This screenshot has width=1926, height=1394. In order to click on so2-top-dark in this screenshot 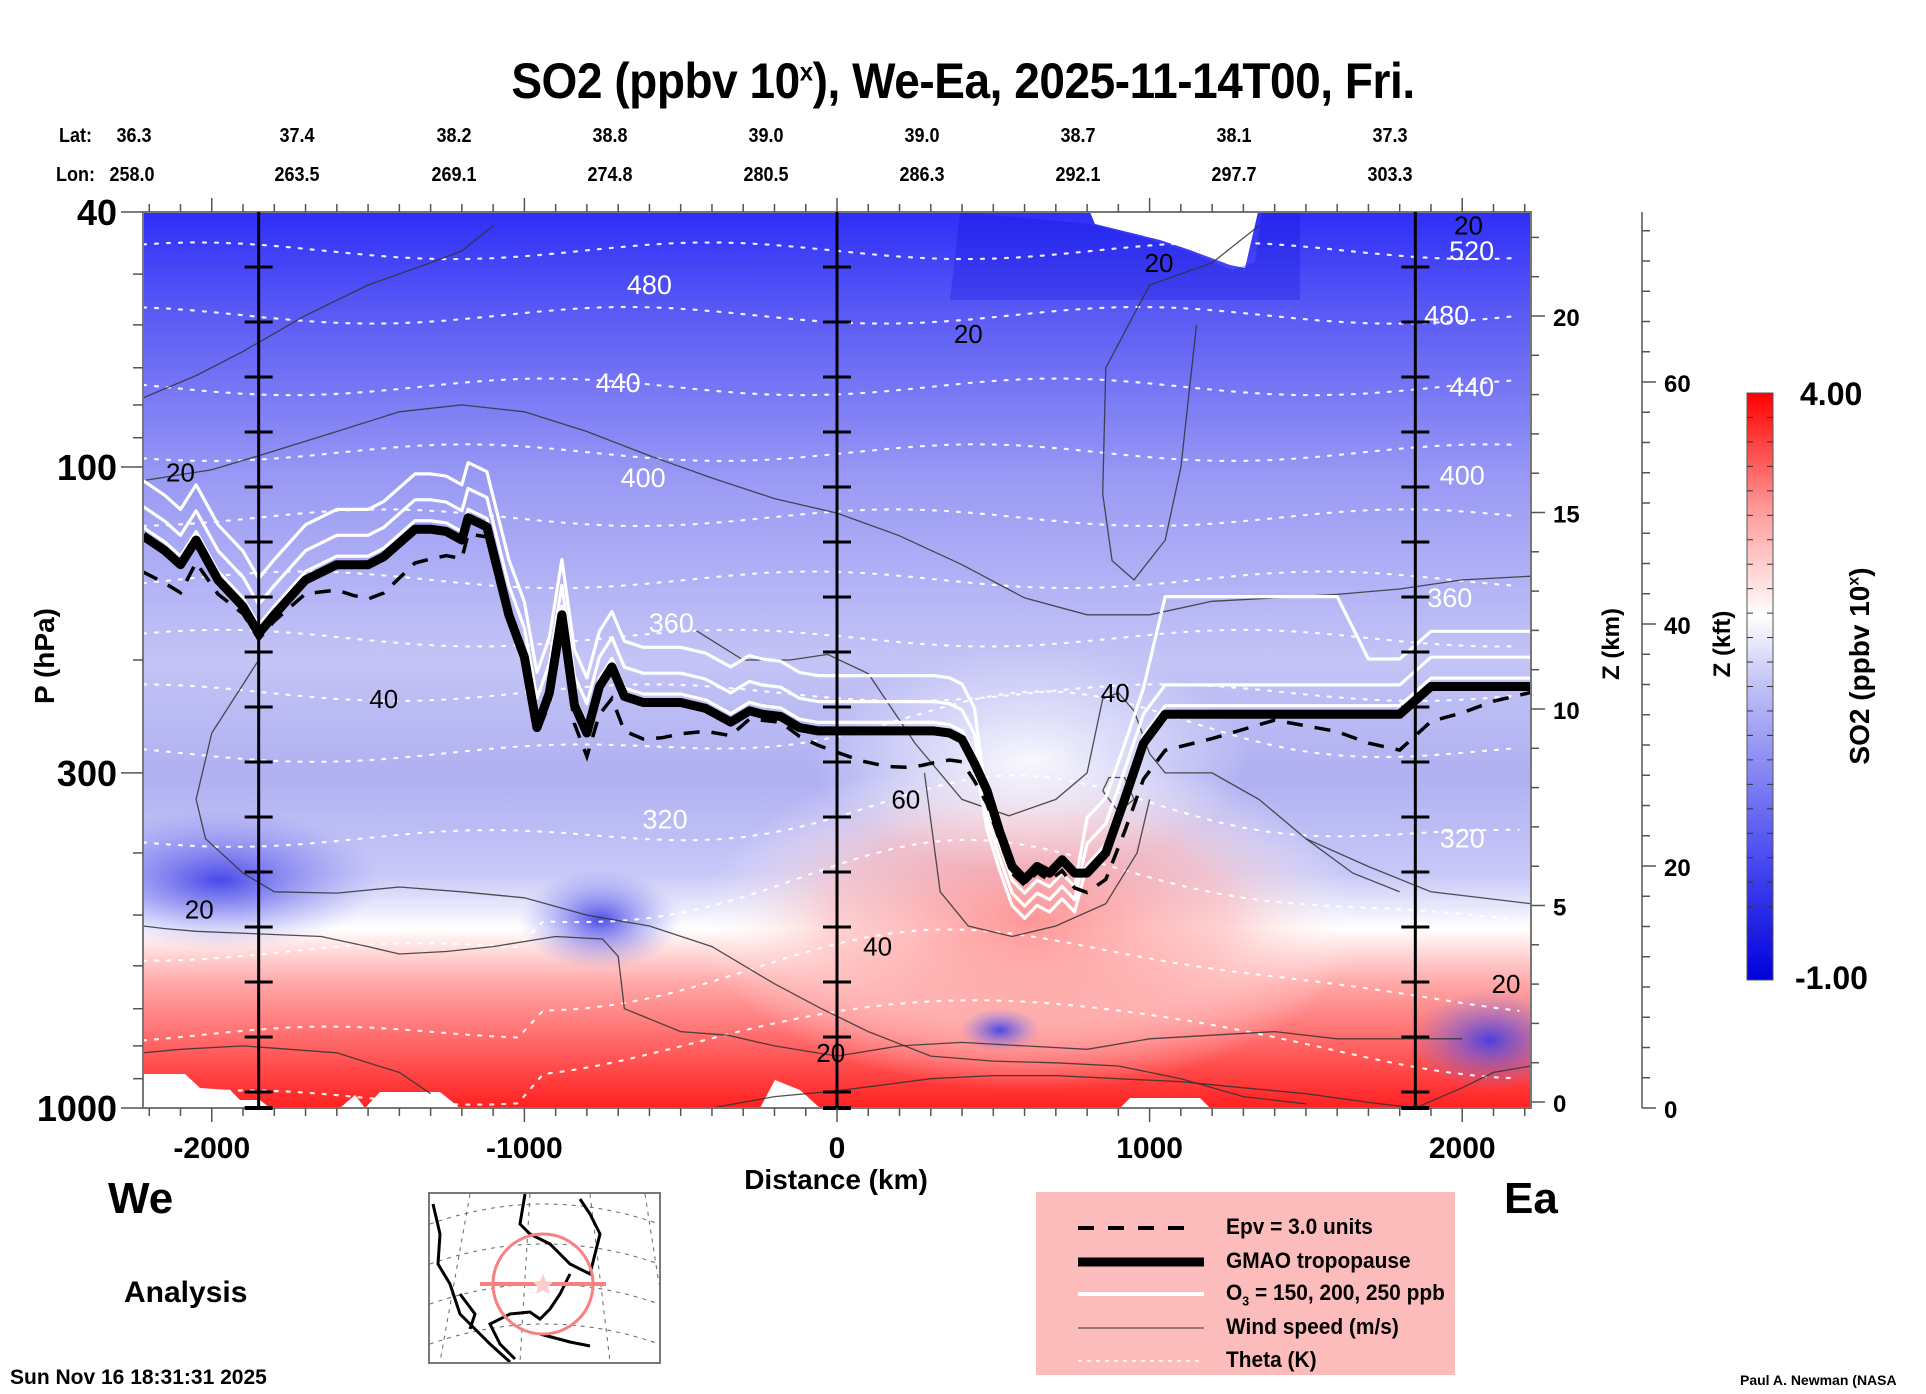, I will do `click(1125, 256)`.